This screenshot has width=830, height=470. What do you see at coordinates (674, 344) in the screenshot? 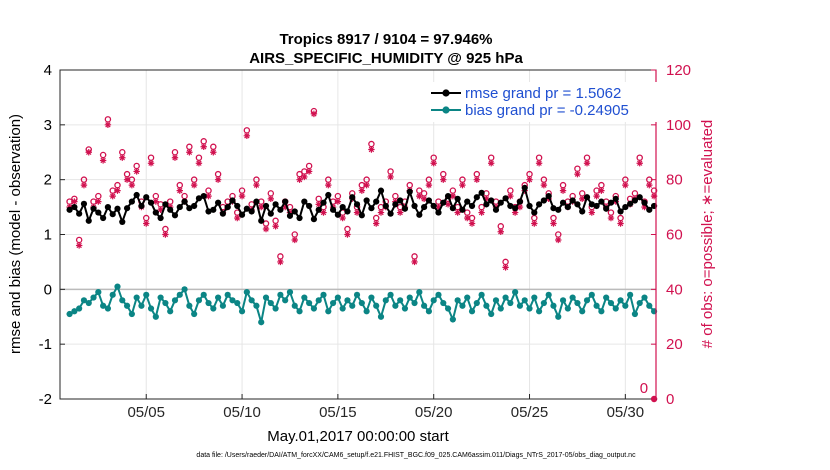
I see `y-right-tick-label: 20` at bounding box center [674, 344].